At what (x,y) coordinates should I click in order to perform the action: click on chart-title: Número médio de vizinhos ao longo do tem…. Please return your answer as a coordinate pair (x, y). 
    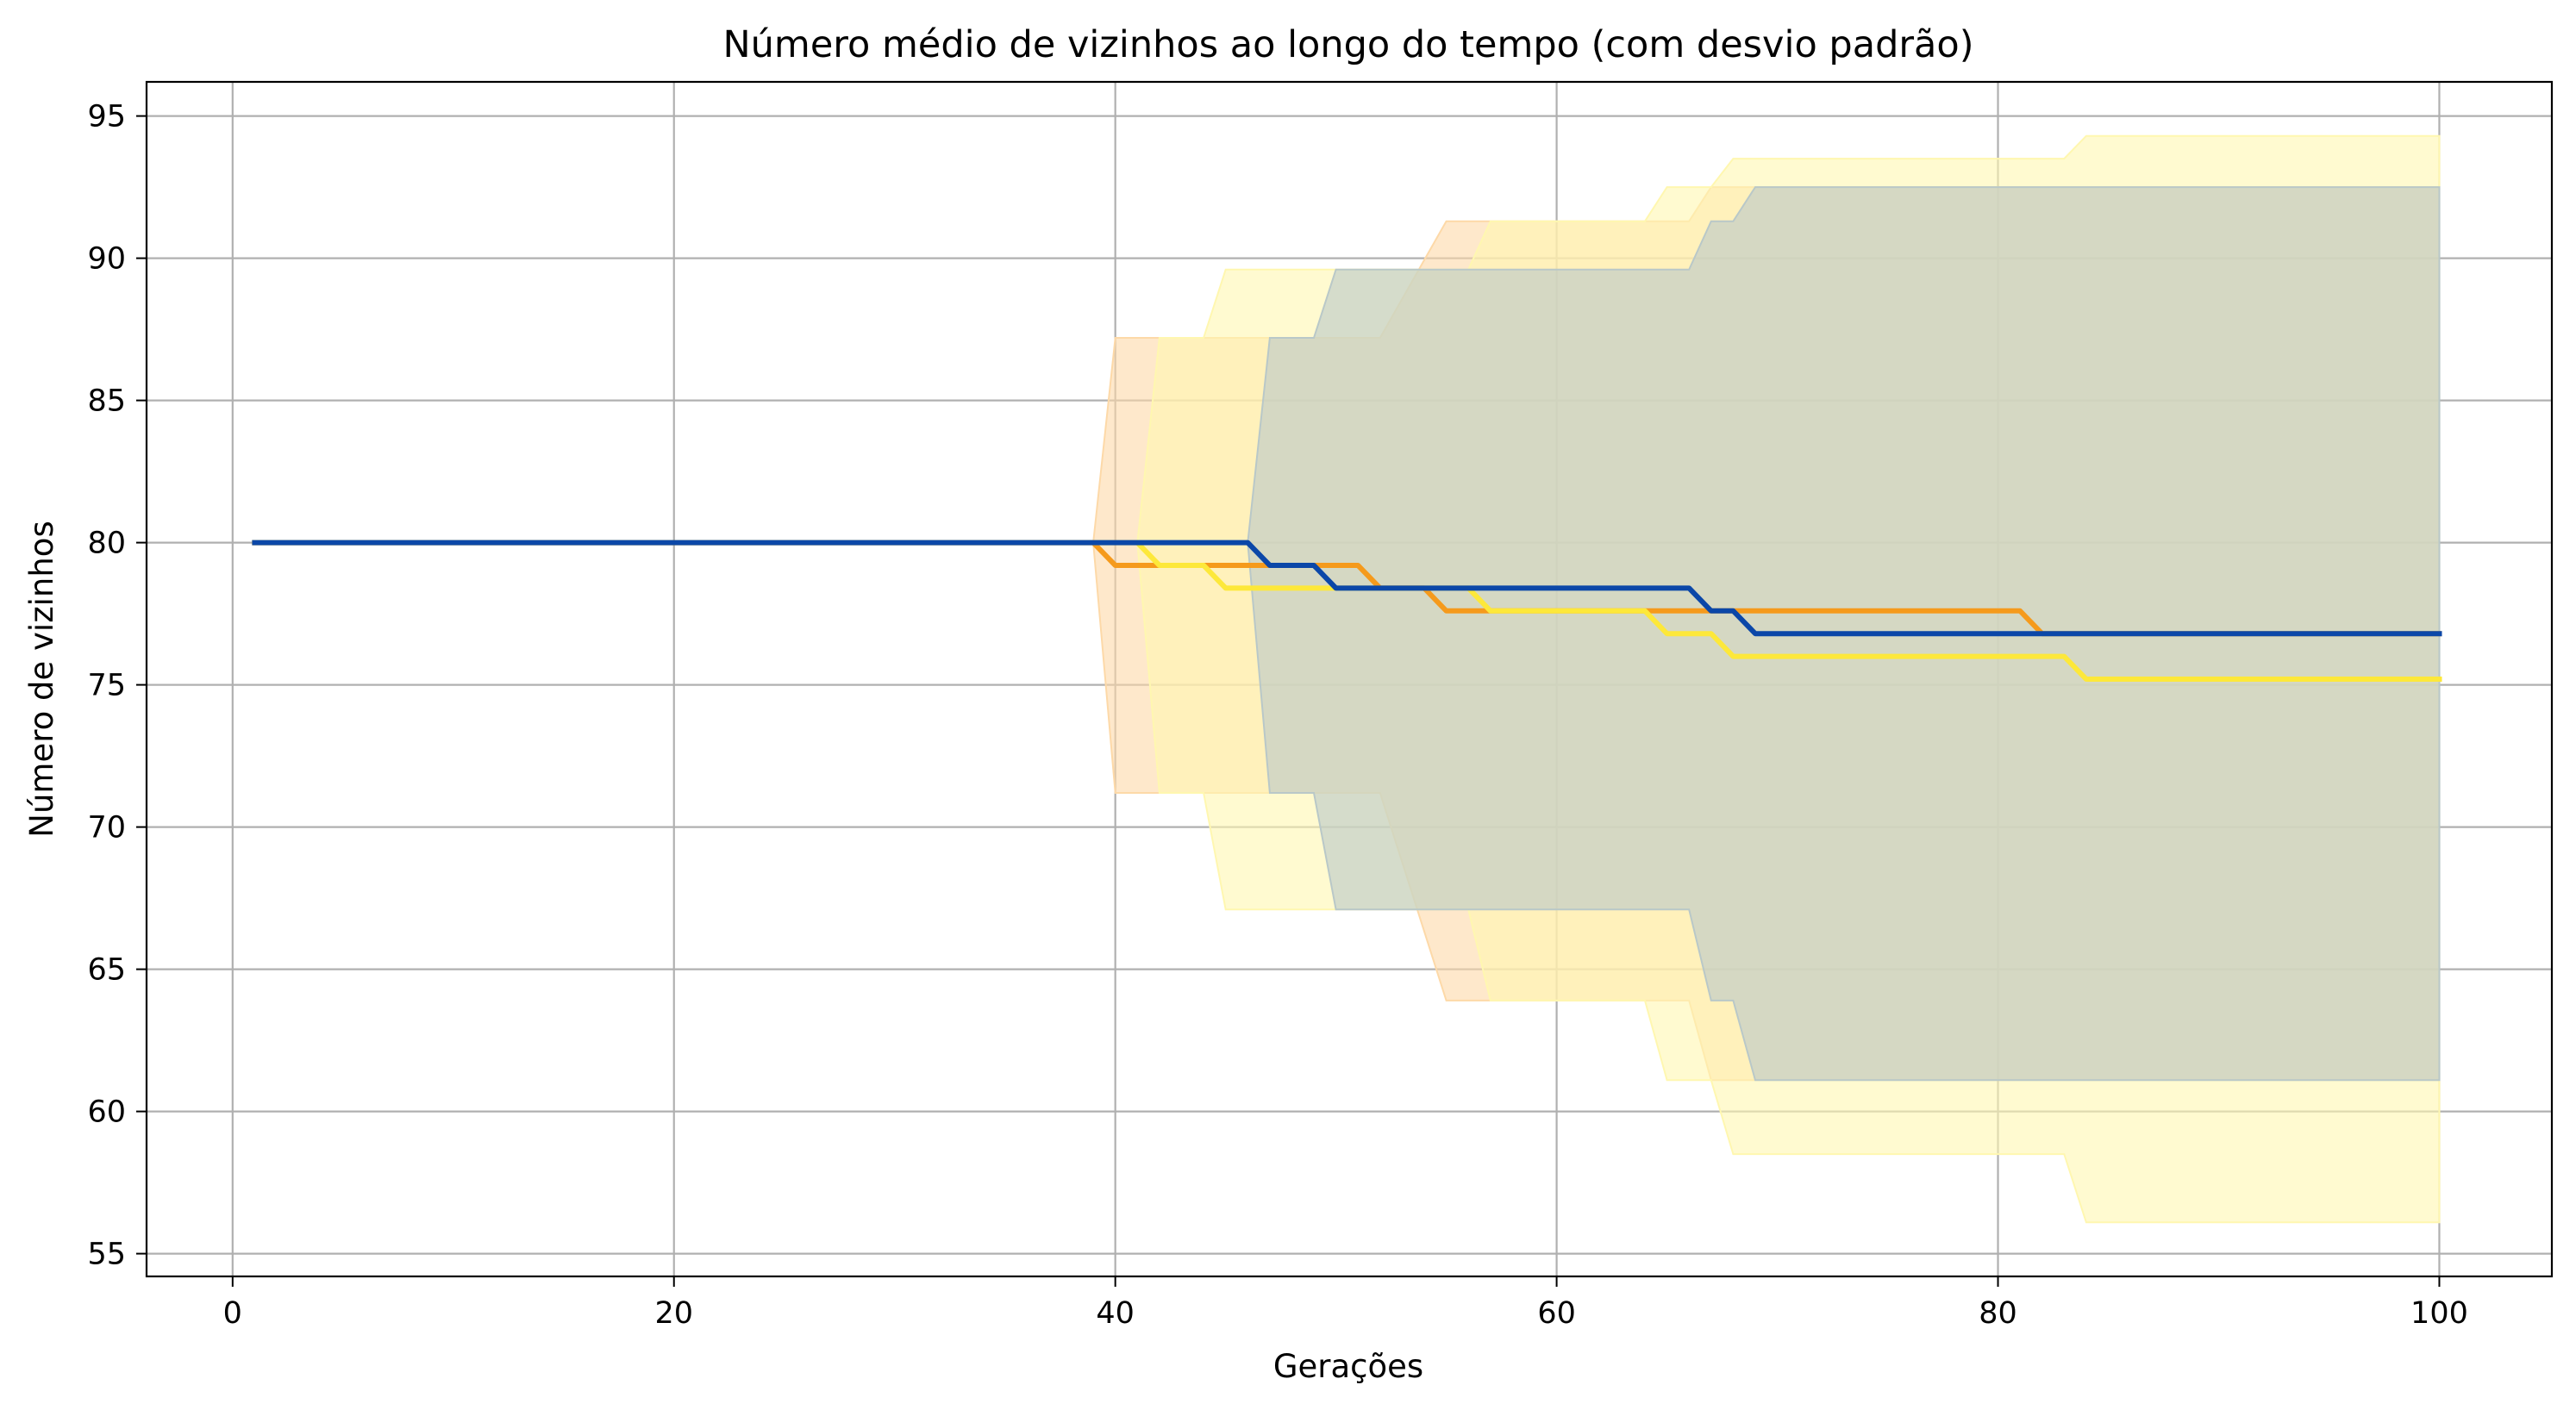
    Looking at the image, I should click on (1348, 44).